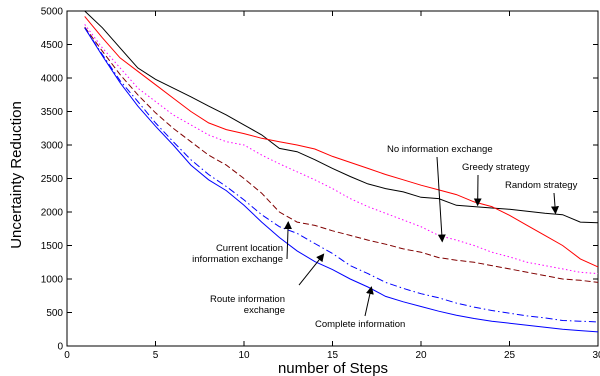 This screenshot has width=600, height=376. Describe the element at coordinates (52, 246) in the screenshot. I see `y-tick-label: 1500` at that location.